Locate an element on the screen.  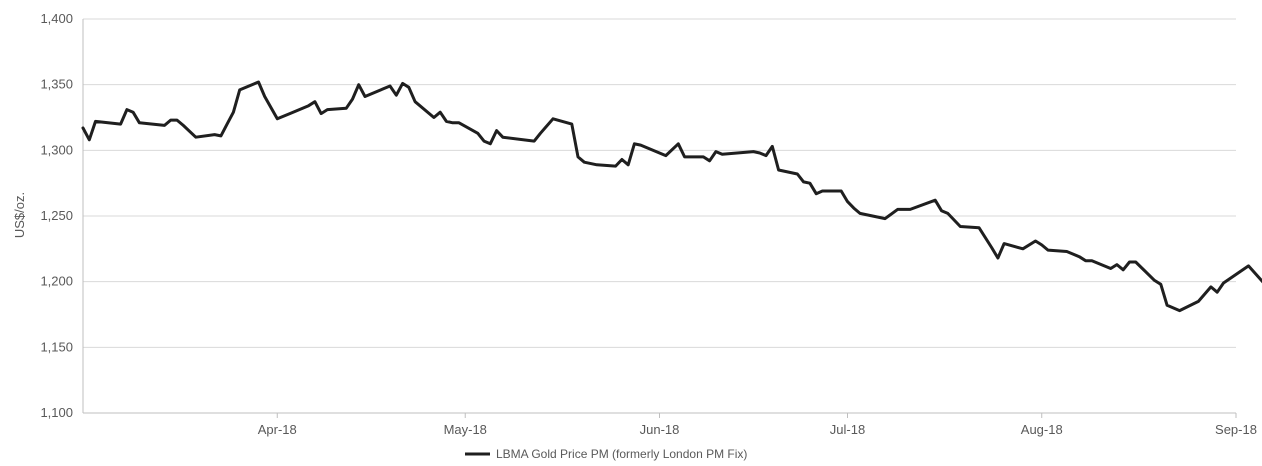
y-tick-label: 1,300 is located at coordinates (56, 149).